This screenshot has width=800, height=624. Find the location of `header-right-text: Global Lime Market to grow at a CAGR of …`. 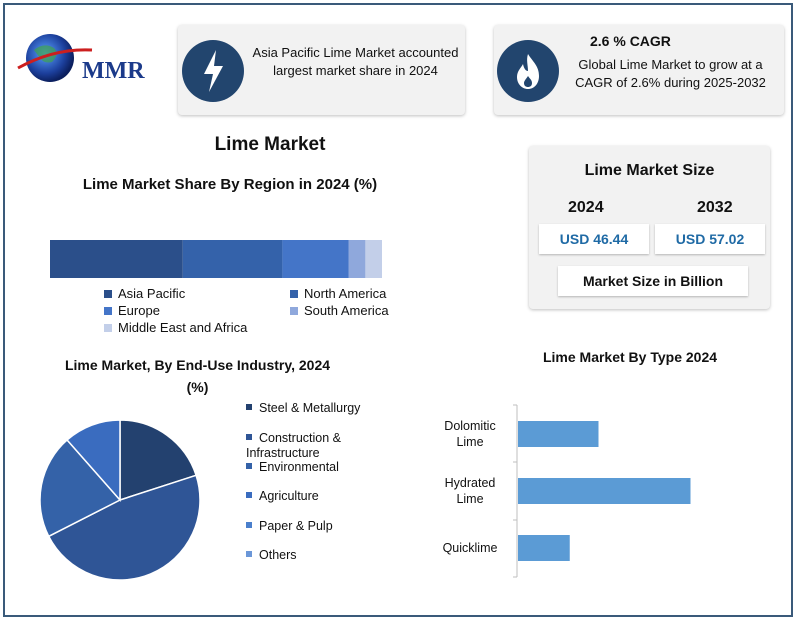

header-right-text: Global Lime Market to grow at a CAGR of … is located at coordinates (670, 73).